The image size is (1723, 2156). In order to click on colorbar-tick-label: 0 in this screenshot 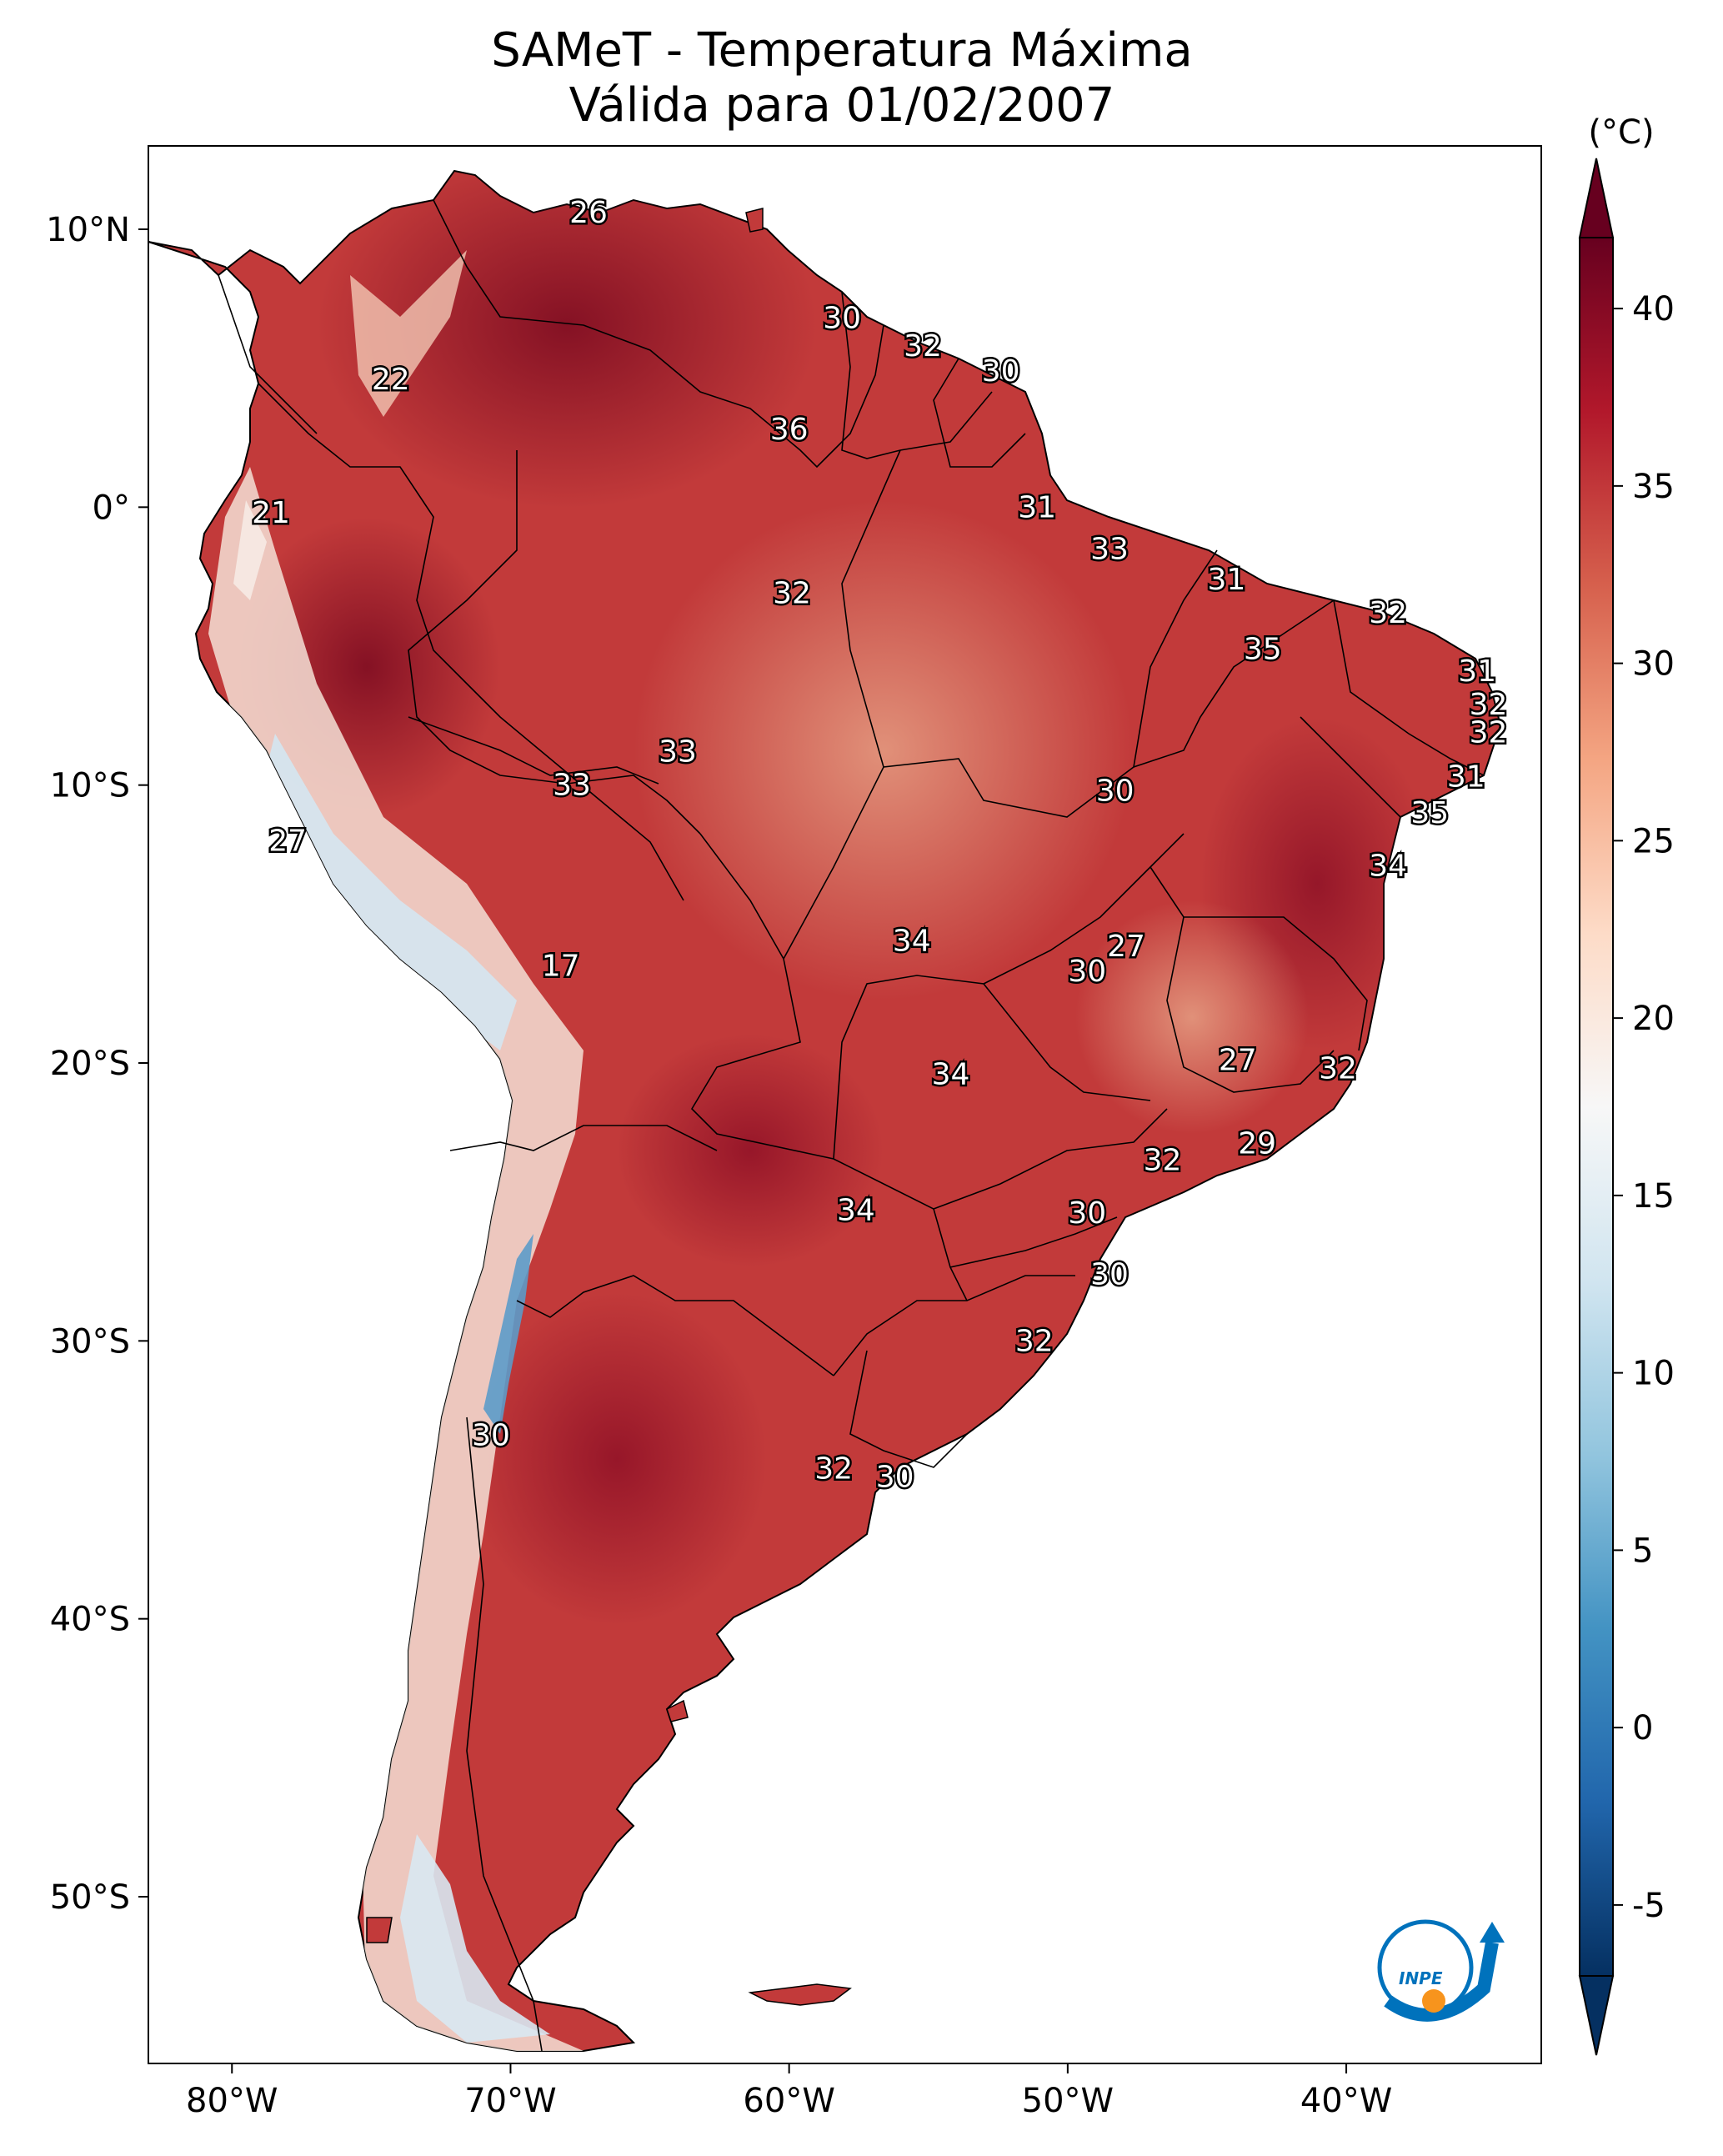, I will do `click(1642, 1728)`.